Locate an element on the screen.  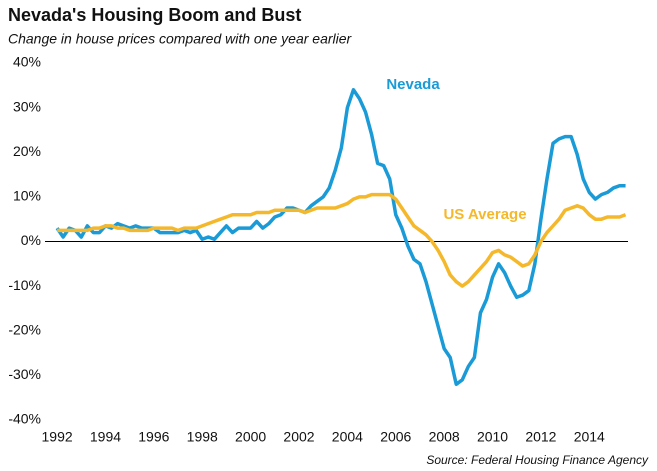
x-tick-label: 2012 is located at coordinates (540, 437).